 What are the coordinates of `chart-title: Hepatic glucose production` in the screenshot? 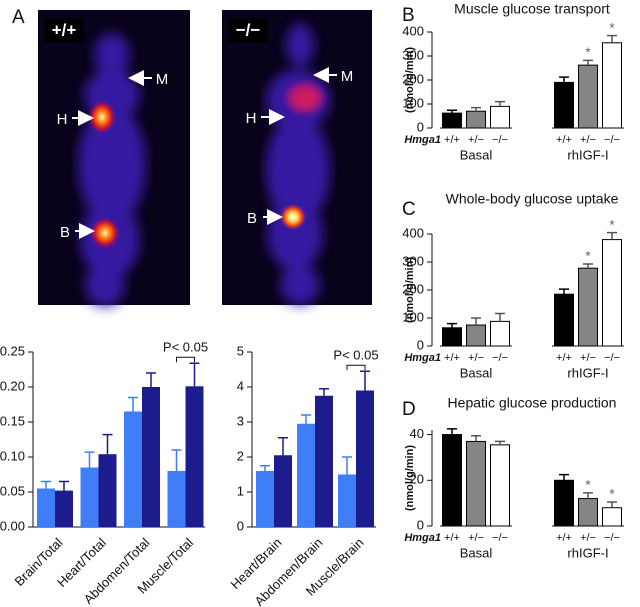 It's located at (532, 403).